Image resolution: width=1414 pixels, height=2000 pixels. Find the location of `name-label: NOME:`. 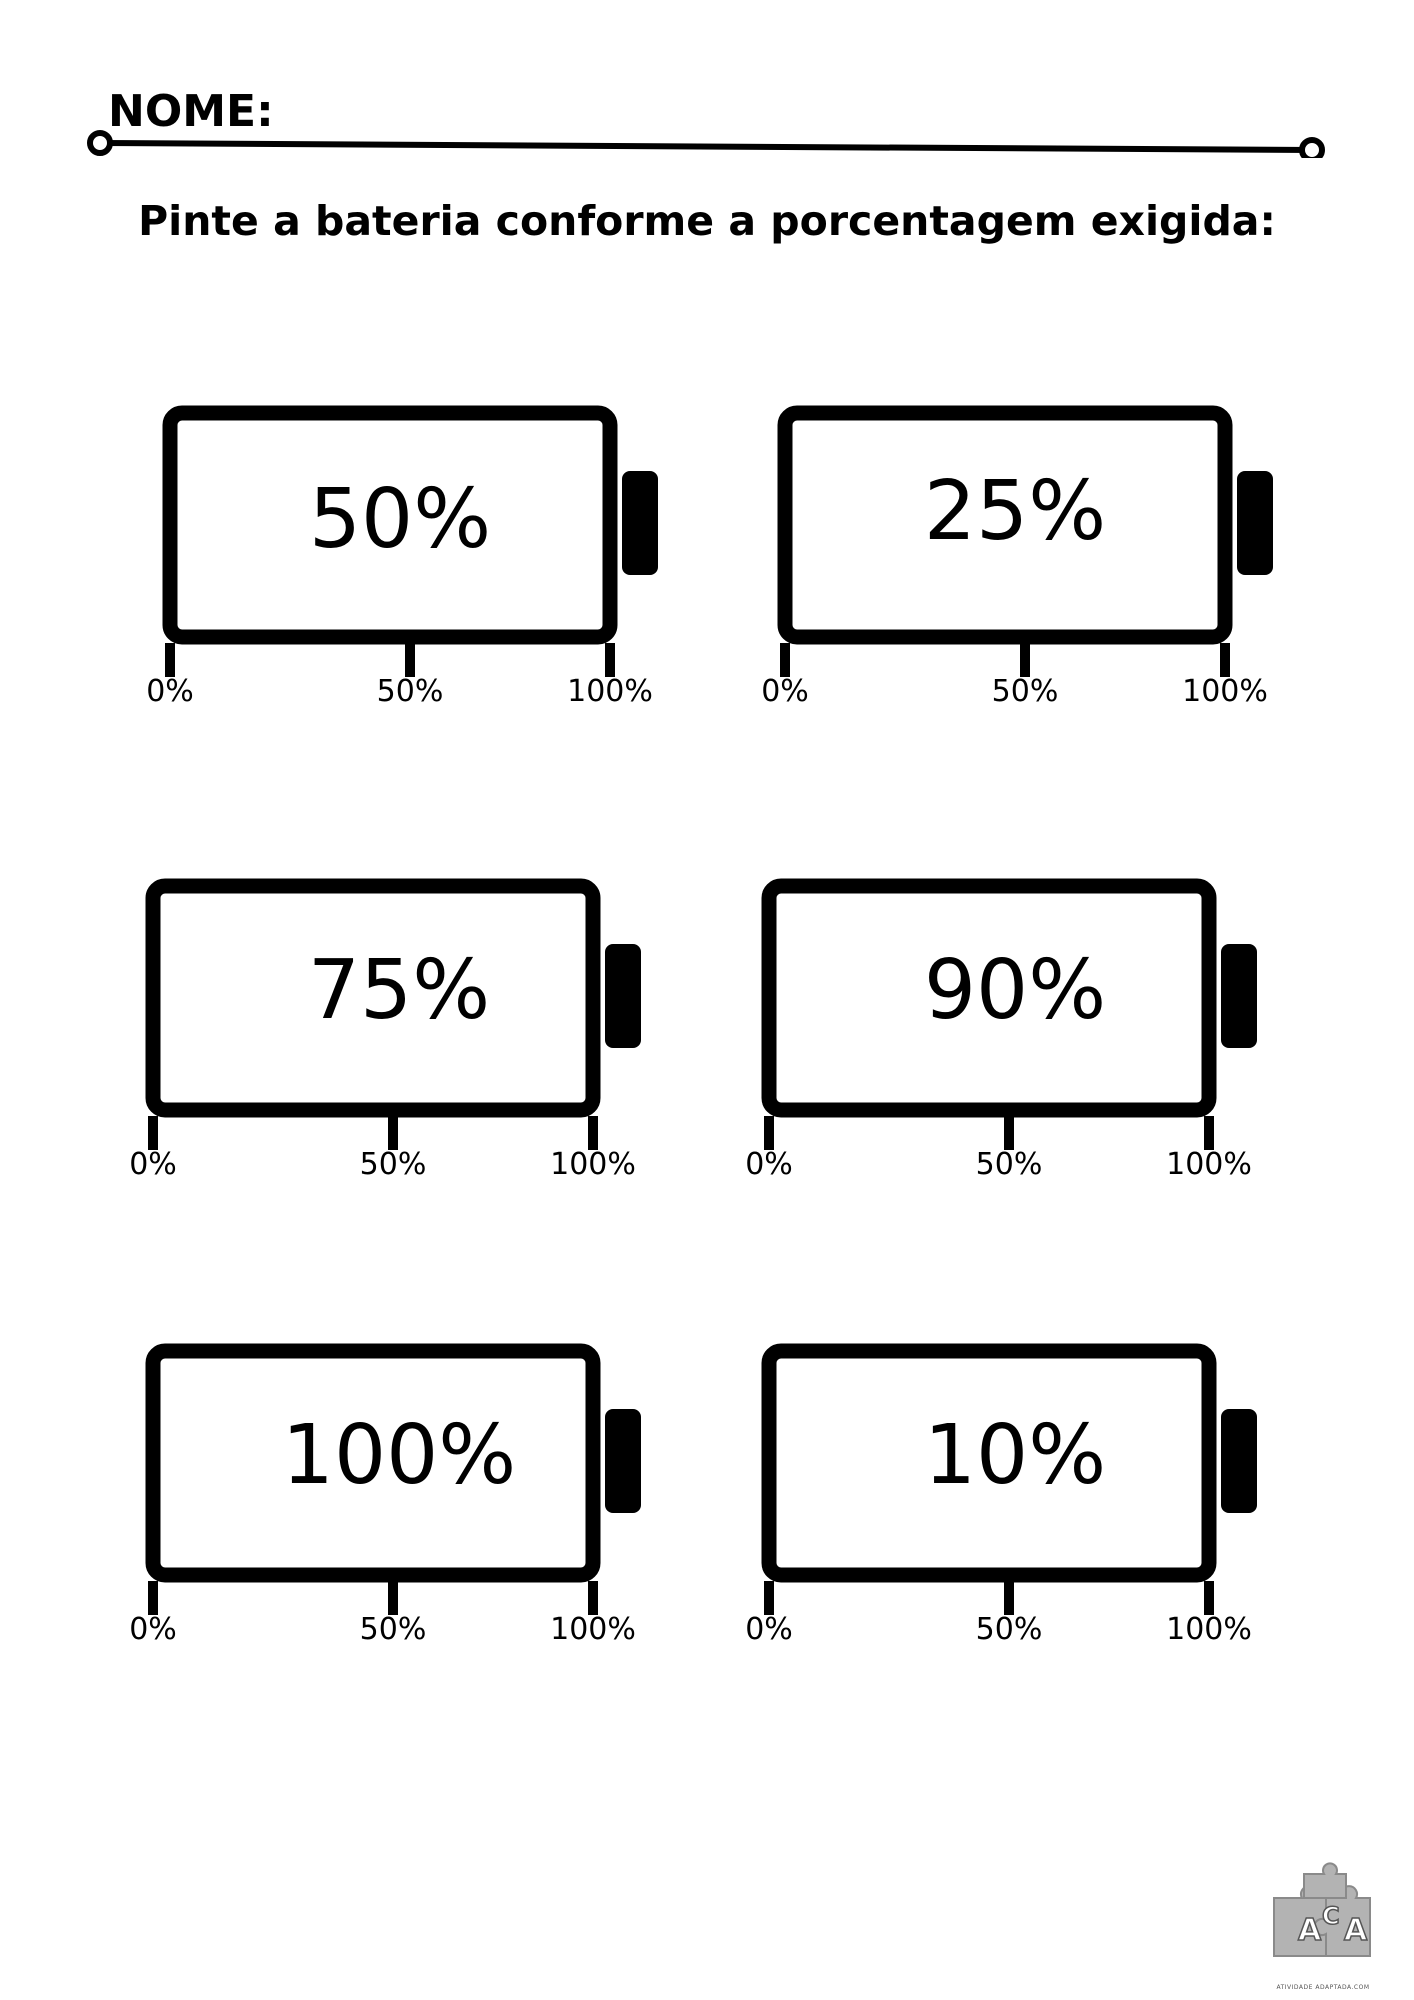

name-label: NOME: is located at coordinates (191, 111).